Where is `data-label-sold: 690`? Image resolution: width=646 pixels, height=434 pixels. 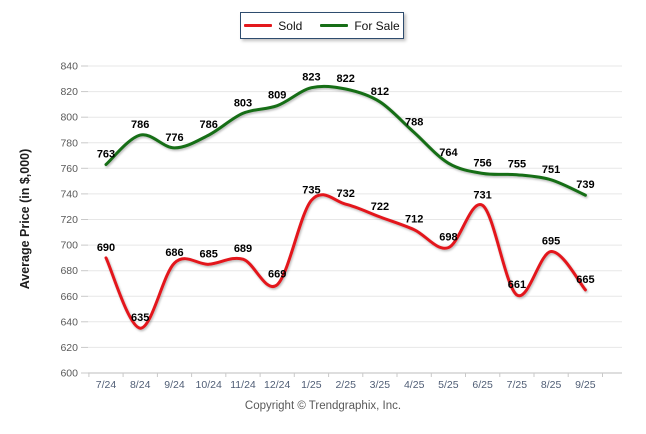
data-label-sold: 690 is located at coordinates (106, 248).